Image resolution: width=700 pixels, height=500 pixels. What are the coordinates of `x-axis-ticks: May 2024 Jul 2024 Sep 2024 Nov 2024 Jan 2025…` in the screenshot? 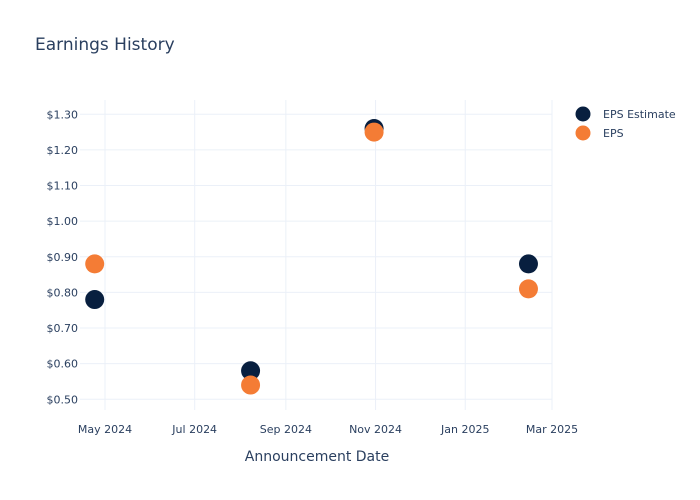 It's located at (328, 429).